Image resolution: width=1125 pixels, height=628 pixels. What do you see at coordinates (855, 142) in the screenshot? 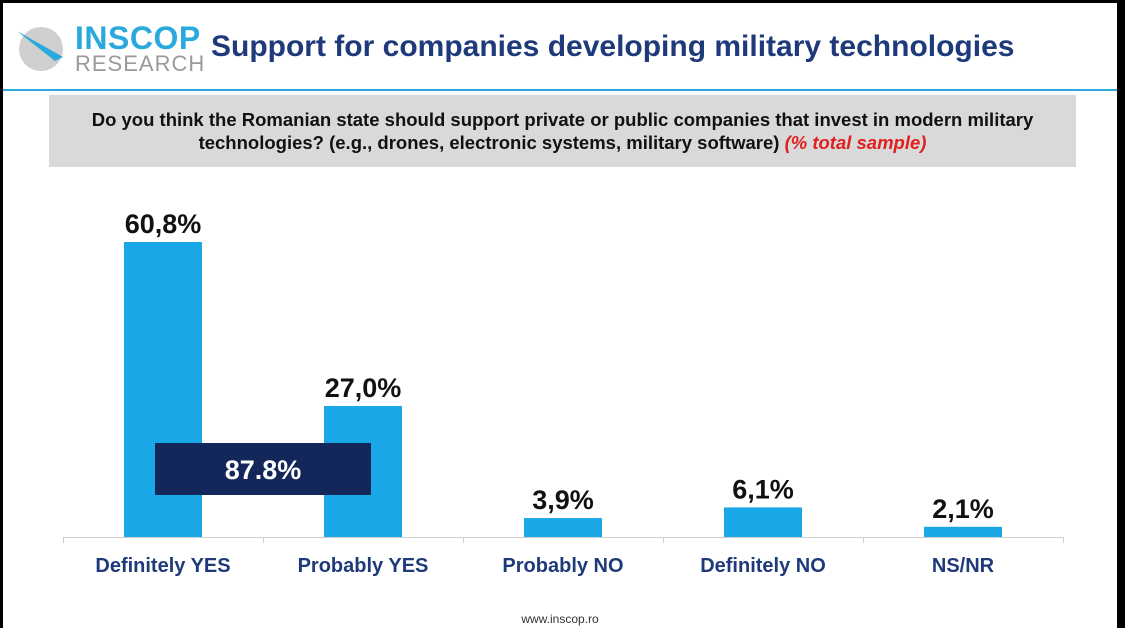
I see `question-note: (% total sample)` at bounding box center [855, 142].